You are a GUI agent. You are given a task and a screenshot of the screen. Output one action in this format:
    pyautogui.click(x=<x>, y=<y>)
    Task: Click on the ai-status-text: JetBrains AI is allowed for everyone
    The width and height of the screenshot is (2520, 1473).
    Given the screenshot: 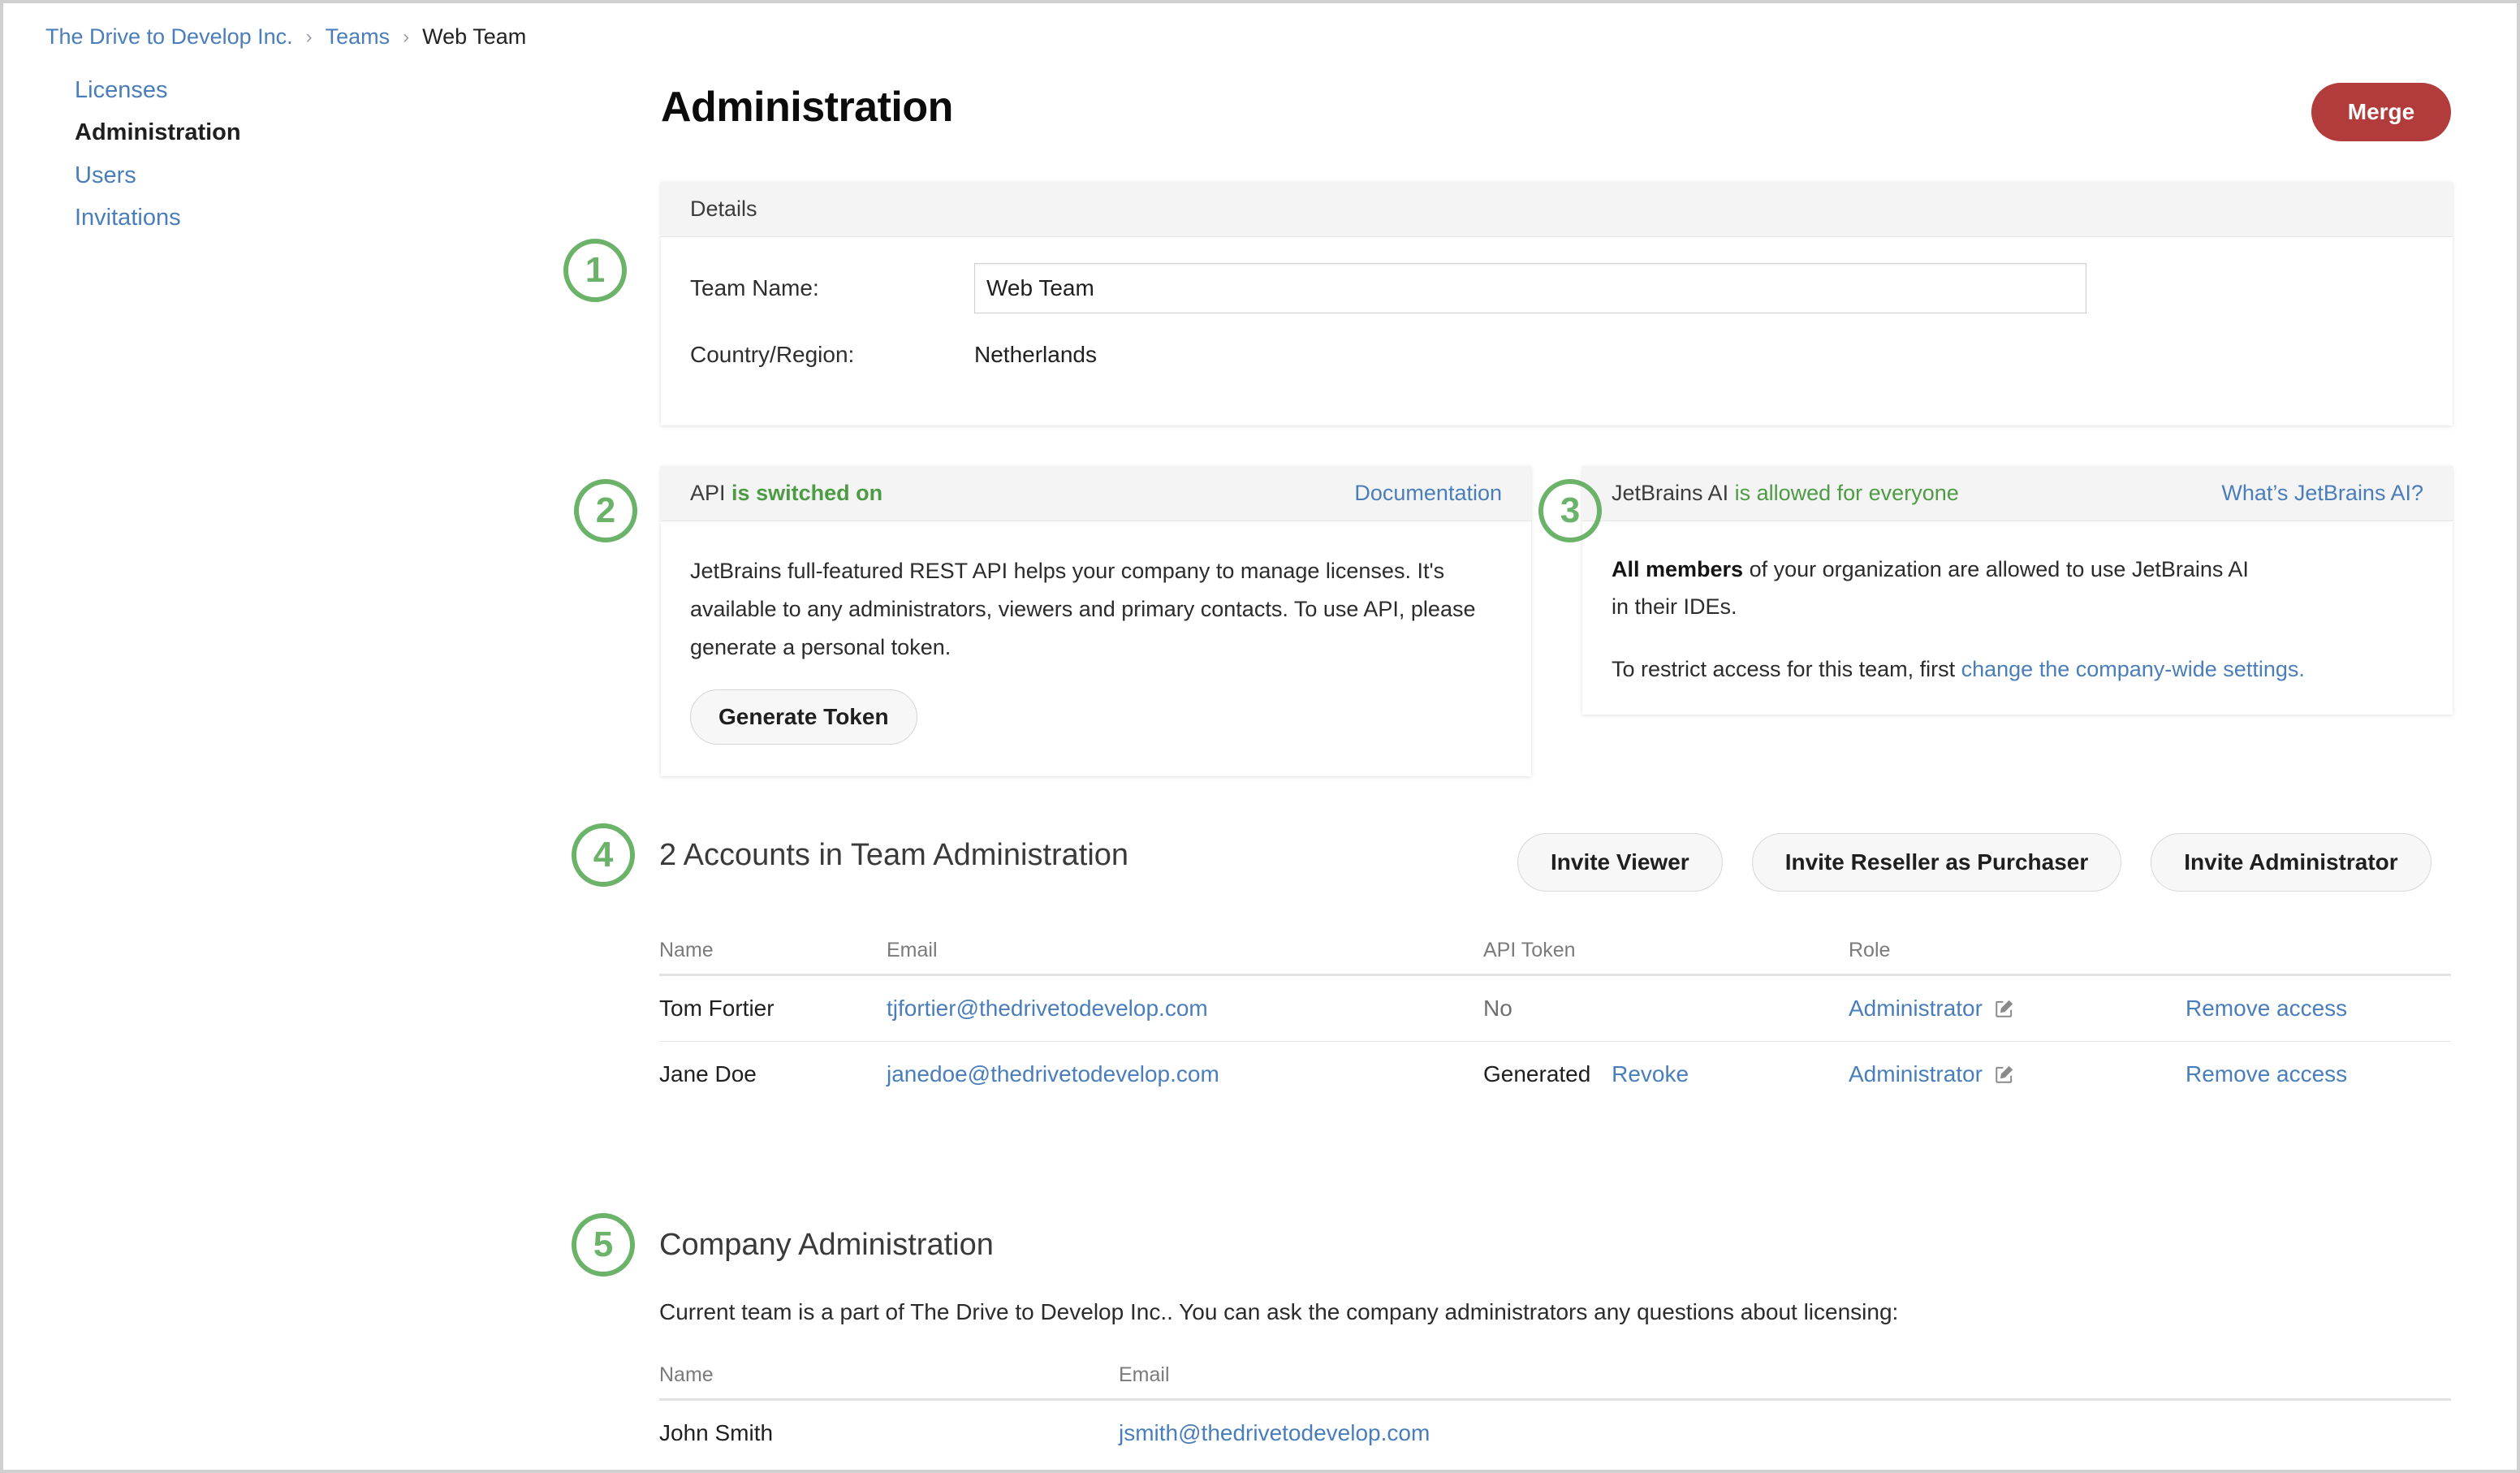 What is the action you would take?
    pyautogui.click(x=1785, y=493)
    